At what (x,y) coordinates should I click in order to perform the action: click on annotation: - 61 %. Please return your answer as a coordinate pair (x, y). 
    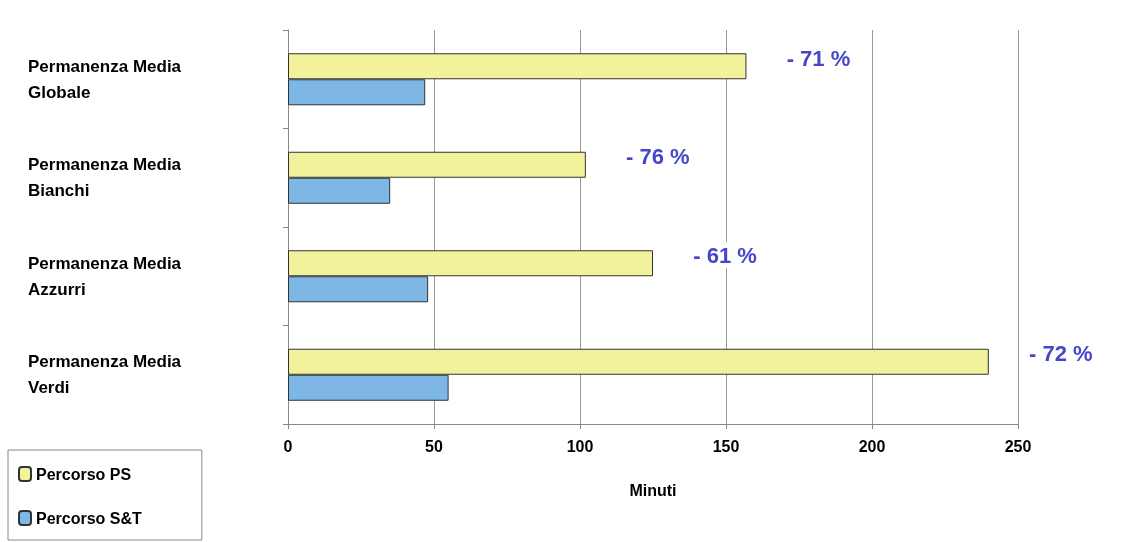
    Looking at the image, I should click on (725, 255).